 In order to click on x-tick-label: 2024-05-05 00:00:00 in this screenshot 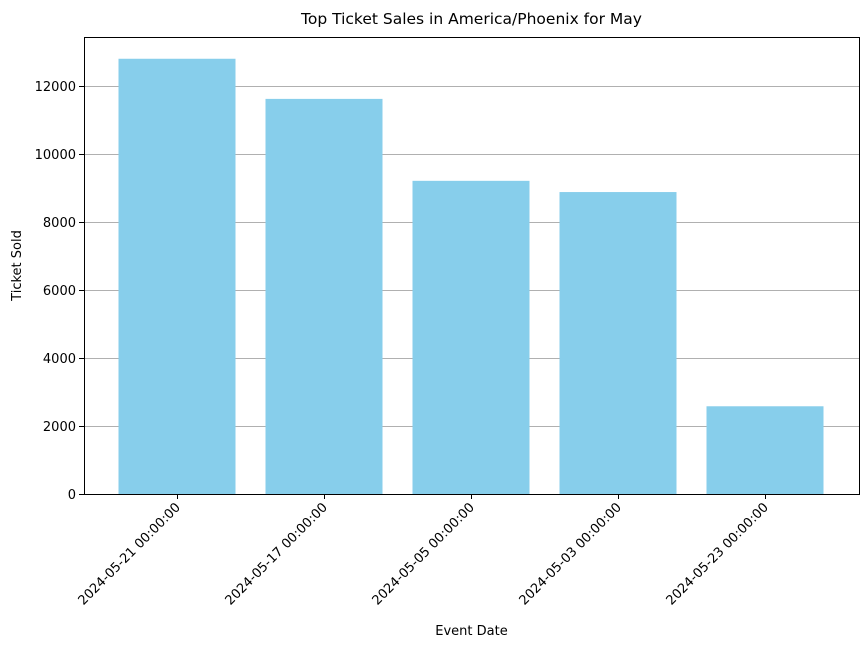, I will do `click(424, 554)`.